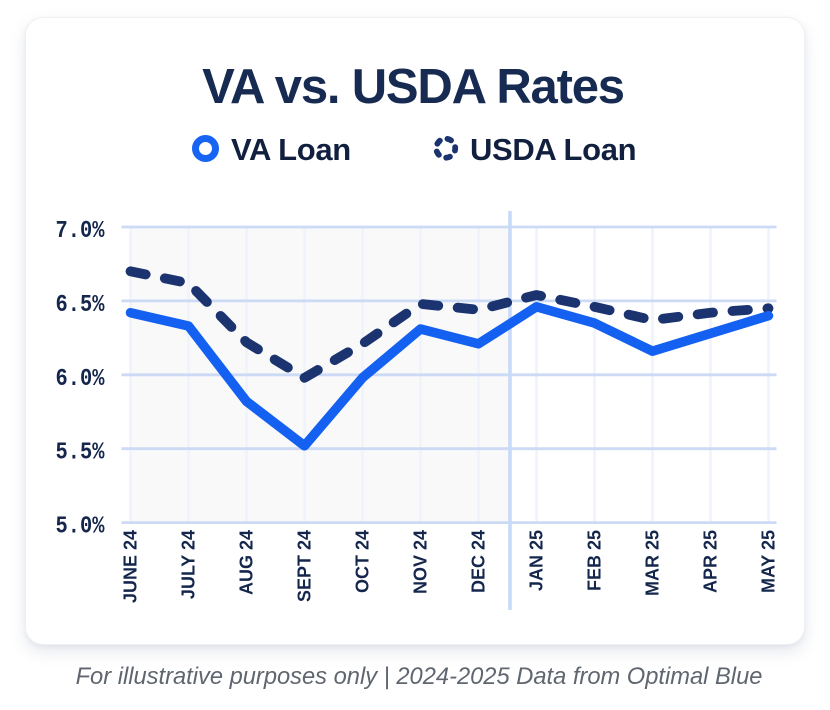 The width and height of the screenshot is (830, 710). What do you see at coordinates (421, 562) in the screenshot?
I see `svg-text: NOV 24` at bounding box center [421, 562].